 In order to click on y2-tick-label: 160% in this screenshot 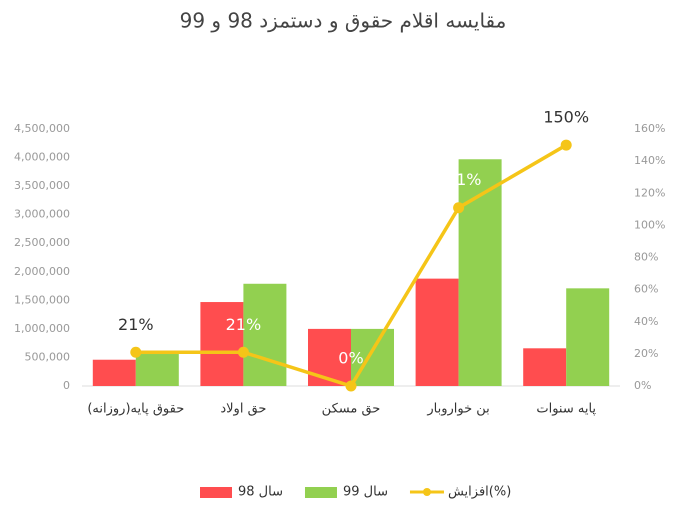, I will do `click(649, 128)`.